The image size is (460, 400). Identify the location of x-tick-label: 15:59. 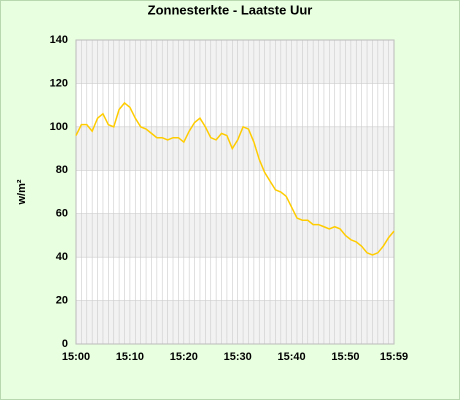
(394, 357).